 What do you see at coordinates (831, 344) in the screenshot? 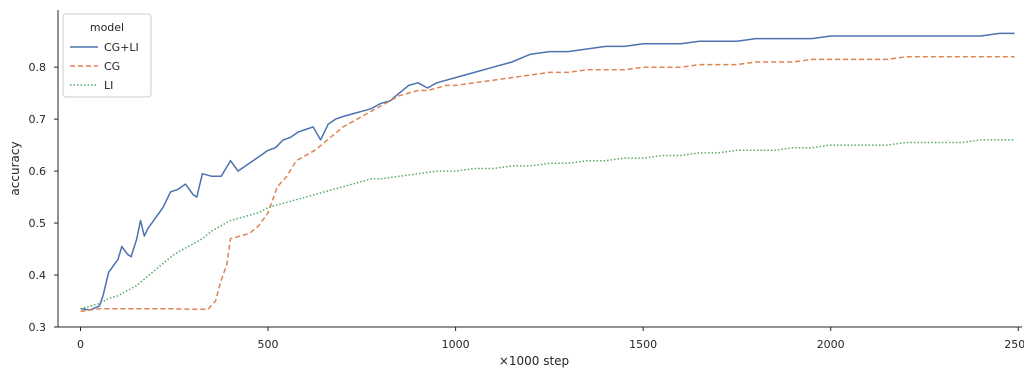
I see `x-tick-label: 2000` at bounding box center [831, 344].